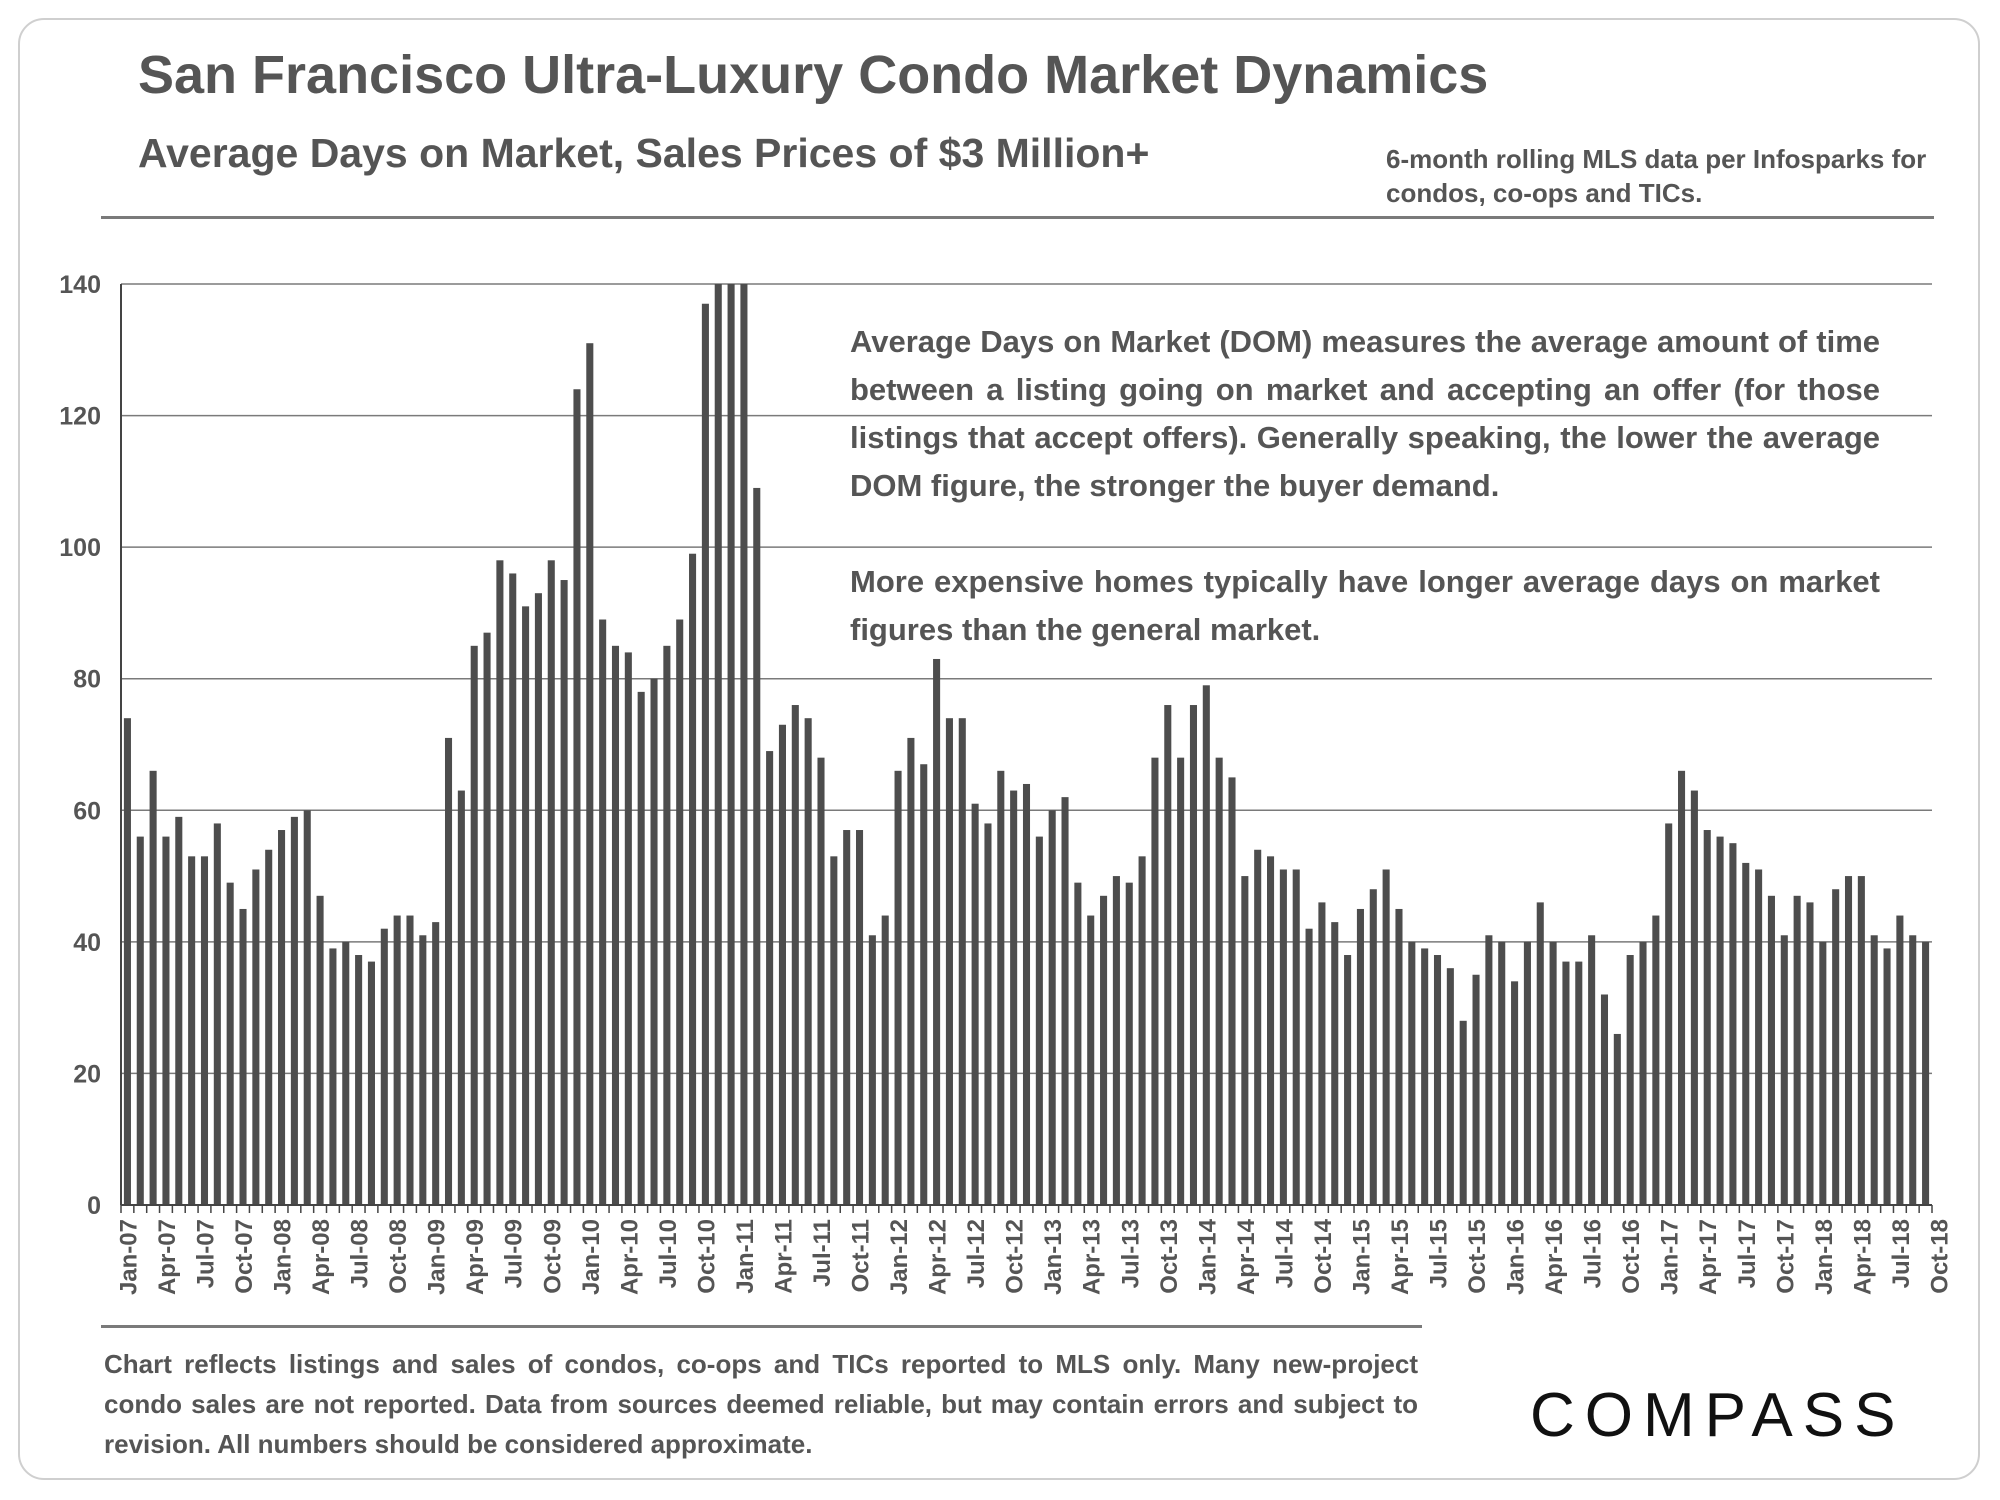  I want to click on x-tick-label: Oct-11, so click(861, 1255).